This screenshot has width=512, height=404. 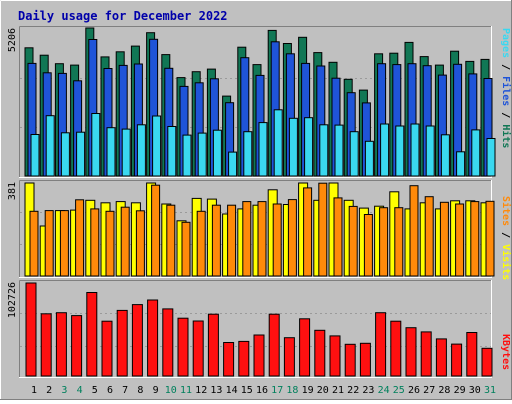 I want to click on visits-axis-label: Visits, so click(x=506, y=262).